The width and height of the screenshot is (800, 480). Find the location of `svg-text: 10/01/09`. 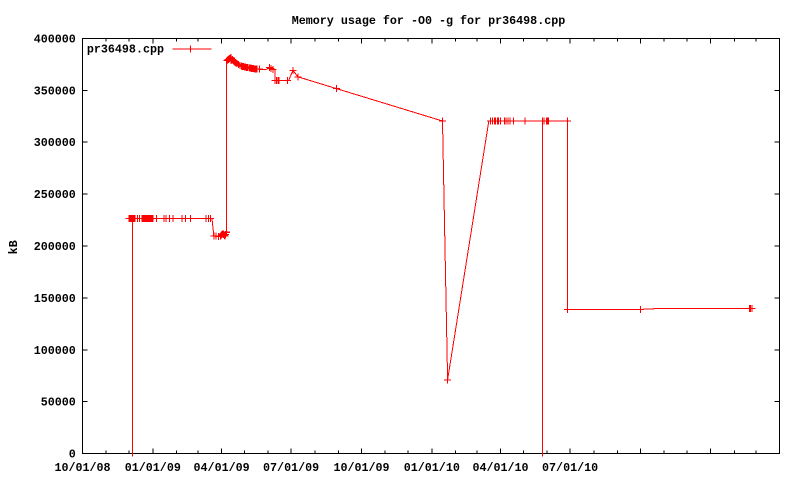

svg-text: 10/01/09 is located at coordinates (361, 468).